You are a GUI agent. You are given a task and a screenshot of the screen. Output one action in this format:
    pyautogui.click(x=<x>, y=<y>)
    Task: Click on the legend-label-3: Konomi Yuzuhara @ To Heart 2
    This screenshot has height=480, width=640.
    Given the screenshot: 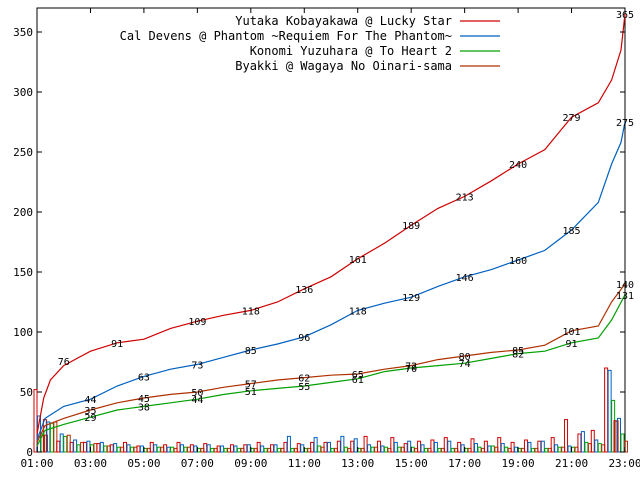 What is the action you would take?
    pyautogui.click(x=351, y=51)
    